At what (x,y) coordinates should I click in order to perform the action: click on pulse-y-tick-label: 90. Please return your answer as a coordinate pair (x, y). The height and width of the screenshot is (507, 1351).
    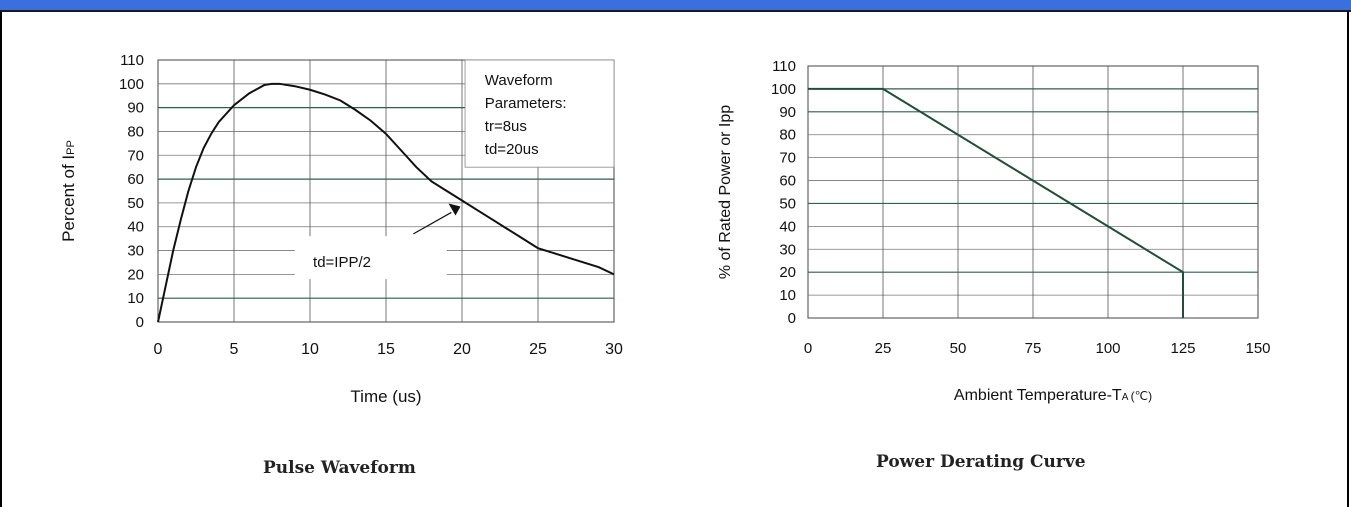
    Looking at the image, I should click on (135, 108).